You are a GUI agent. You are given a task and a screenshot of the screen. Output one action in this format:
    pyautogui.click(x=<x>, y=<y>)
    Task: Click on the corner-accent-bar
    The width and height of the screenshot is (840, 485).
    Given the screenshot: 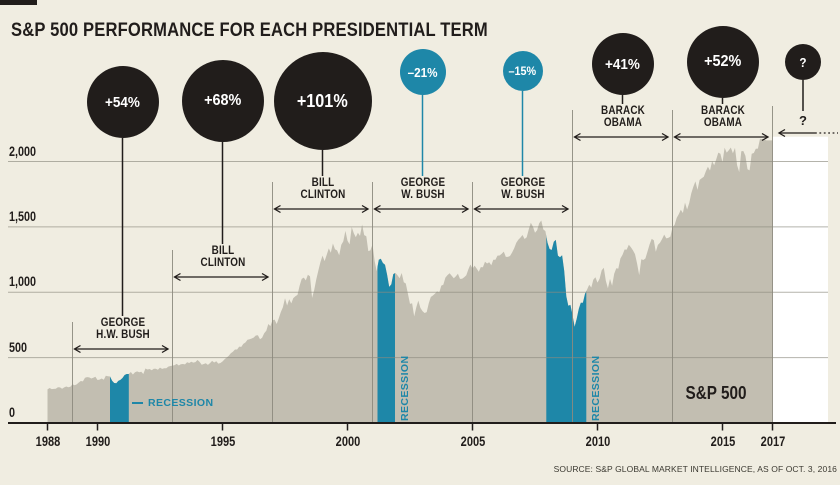 What is the action you would take?
    pyautogui.click(x=18, y=2)
    